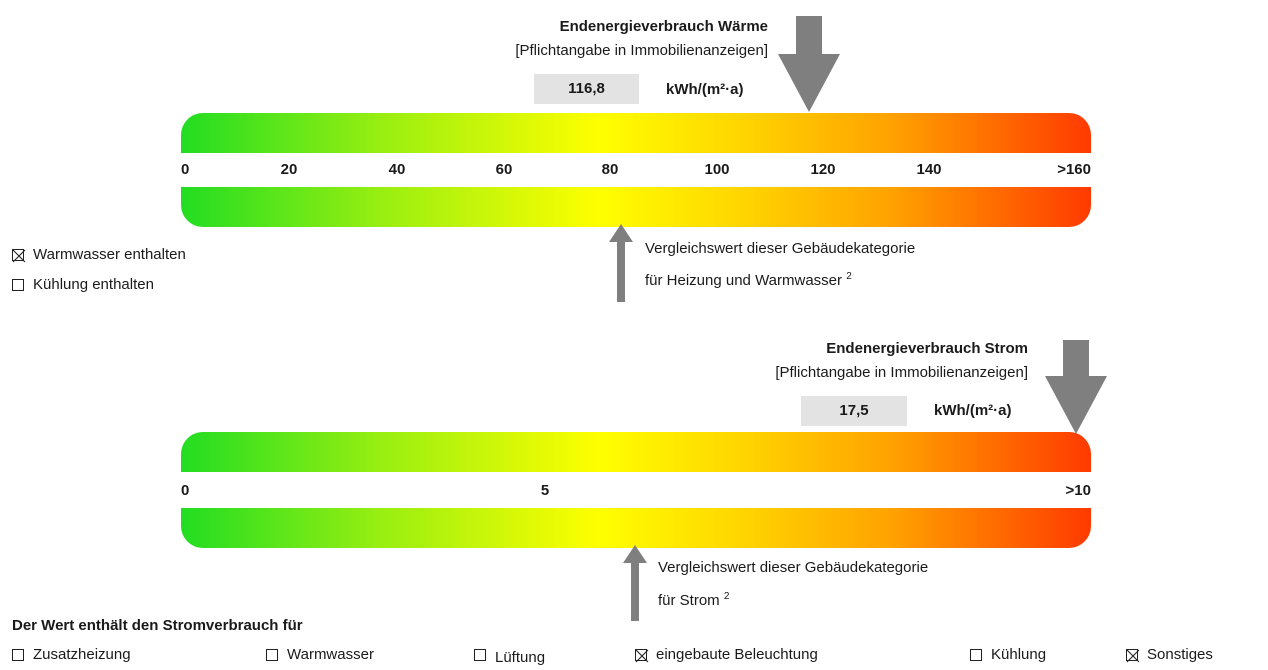 The image size is (1268, 670). What do you see at coordinates (823, 169) in the screenshot?
I see `heat-tick-label: 120` at bounding box center [823, 169].